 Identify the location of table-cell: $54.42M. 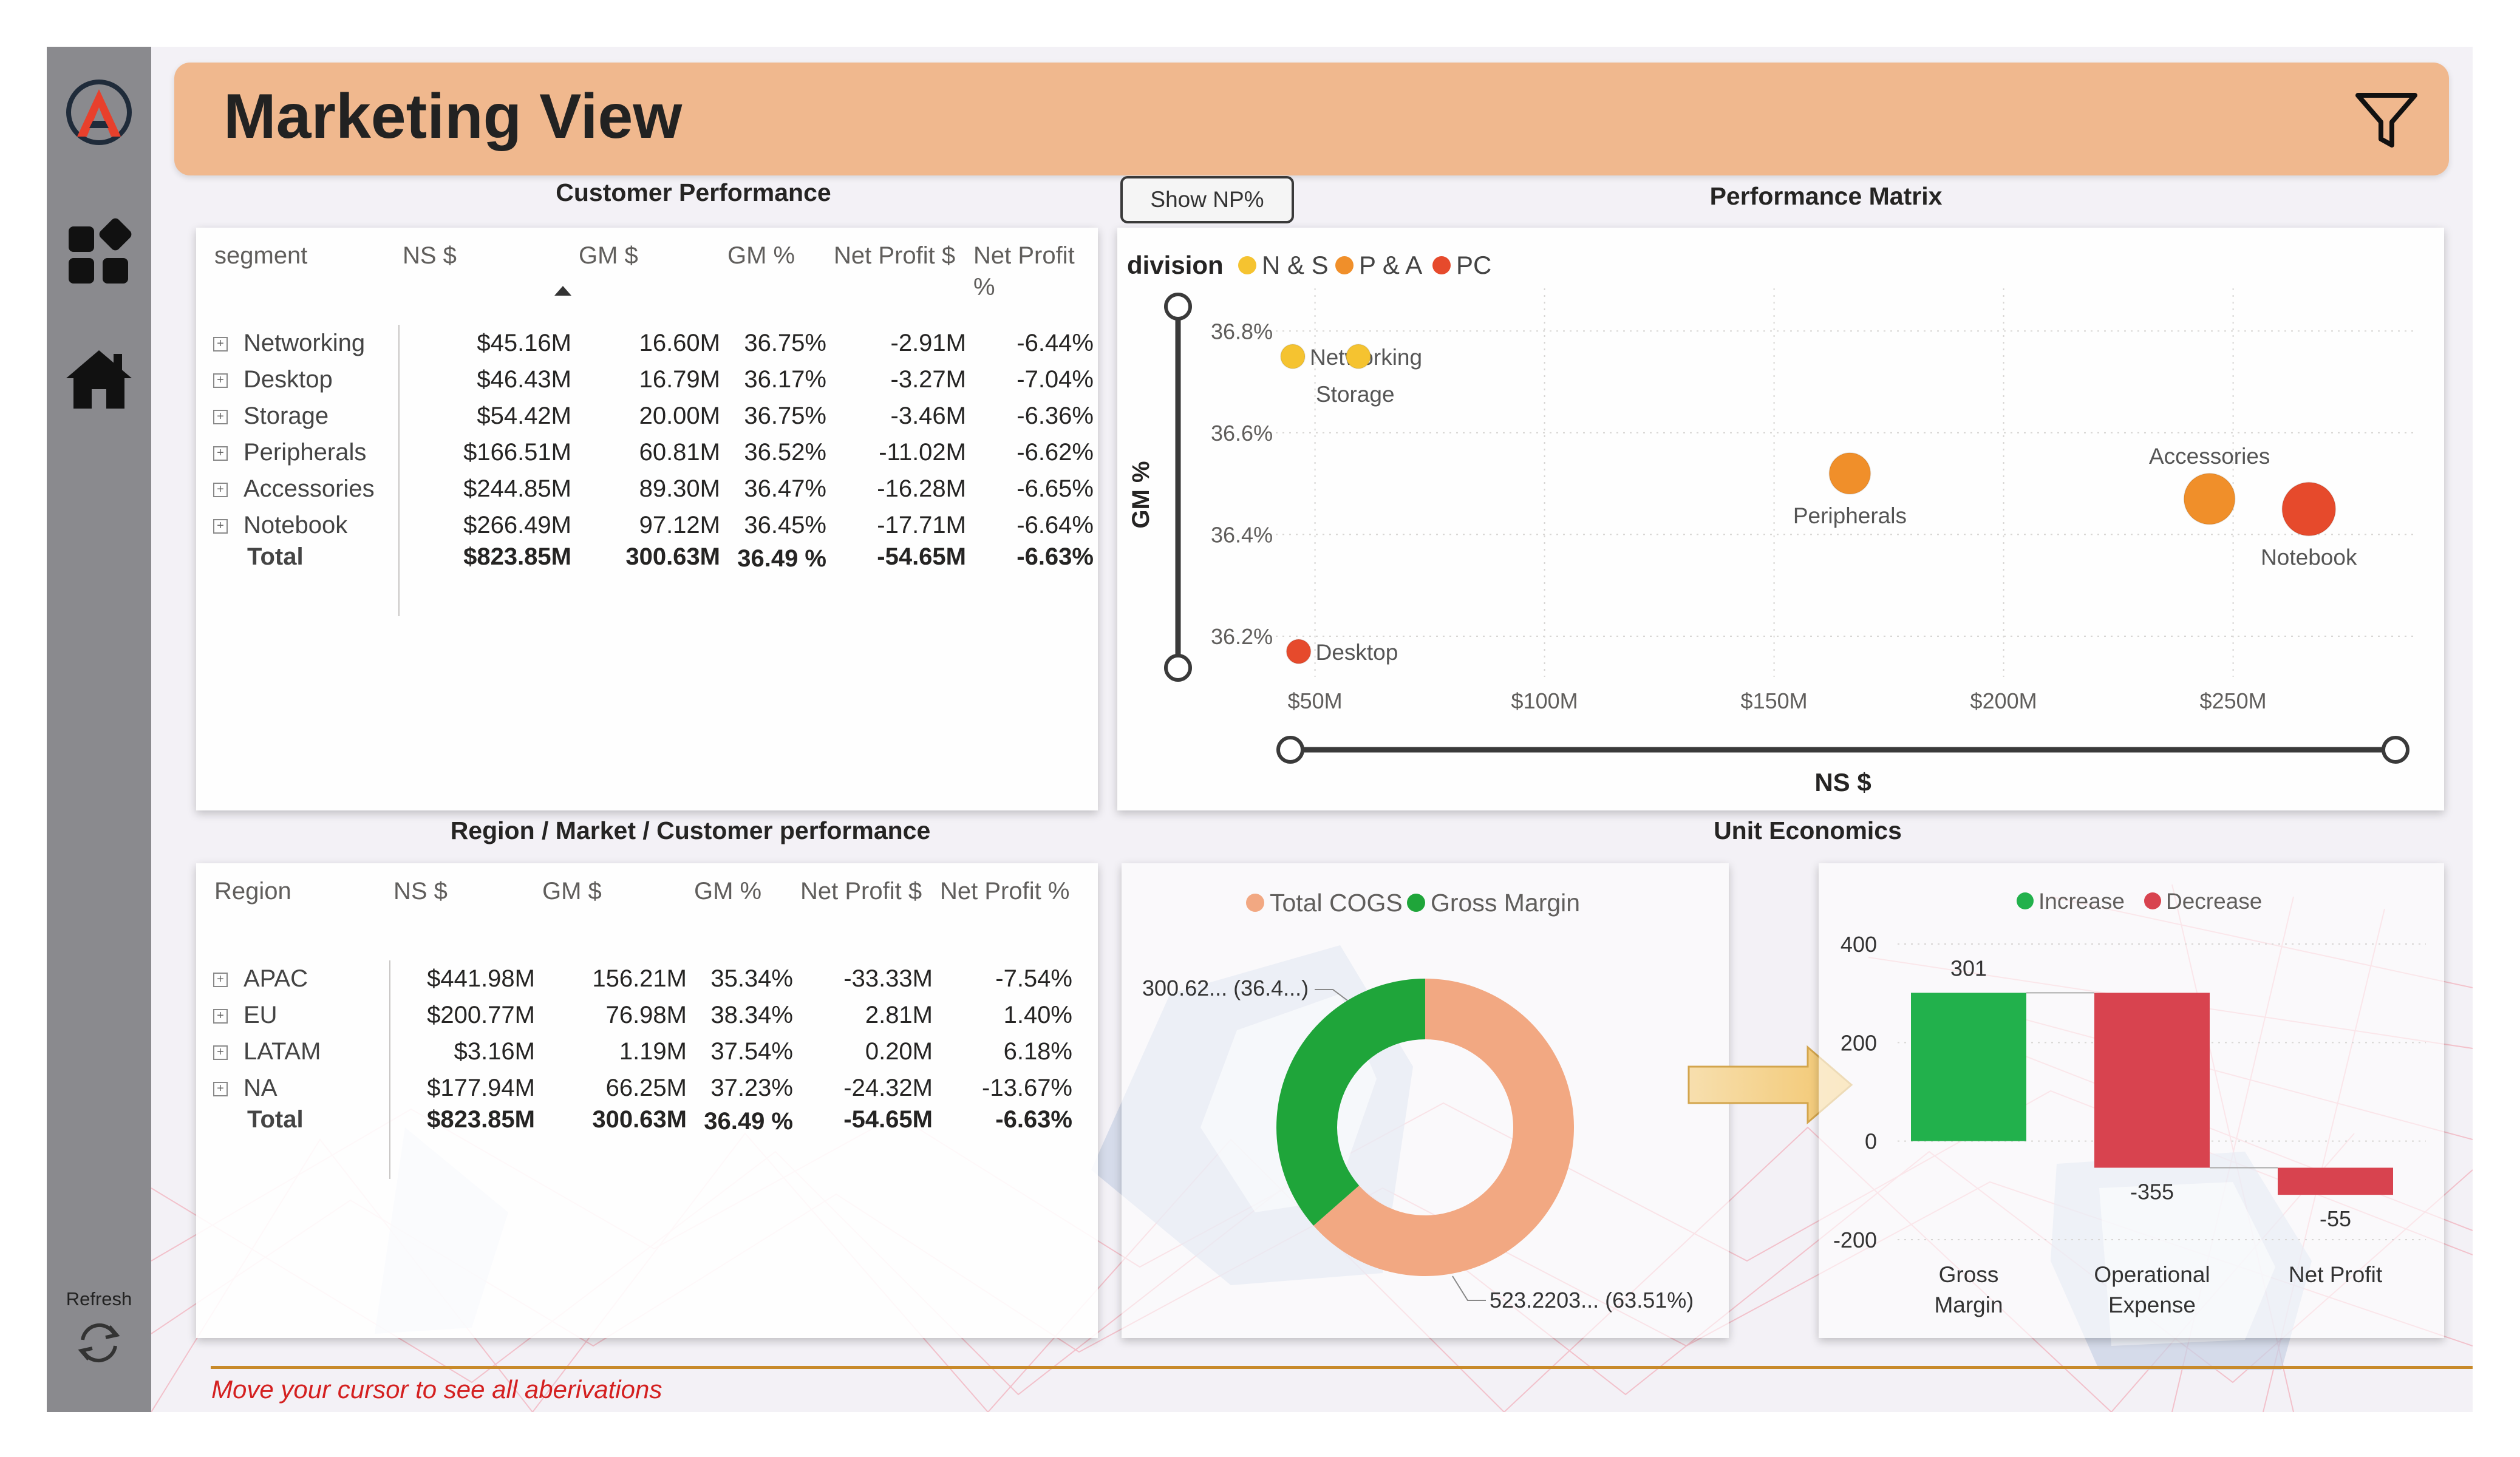
(524, 415).